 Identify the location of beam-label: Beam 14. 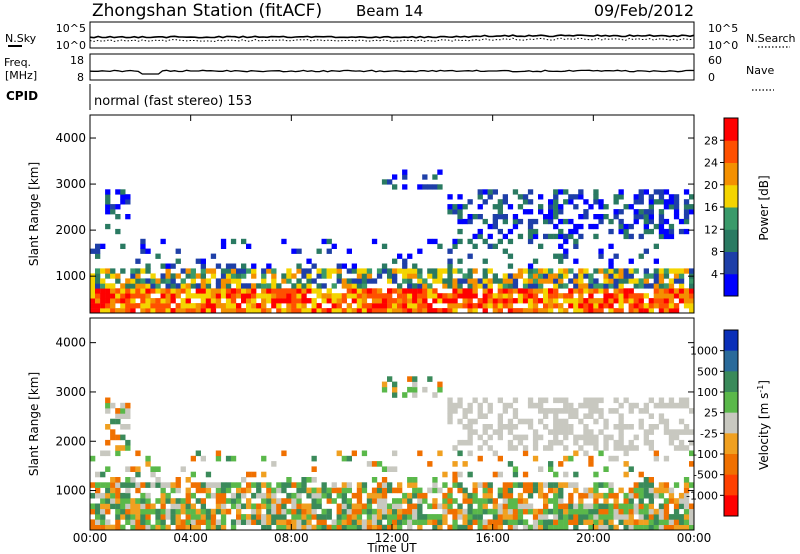
(389, 11).